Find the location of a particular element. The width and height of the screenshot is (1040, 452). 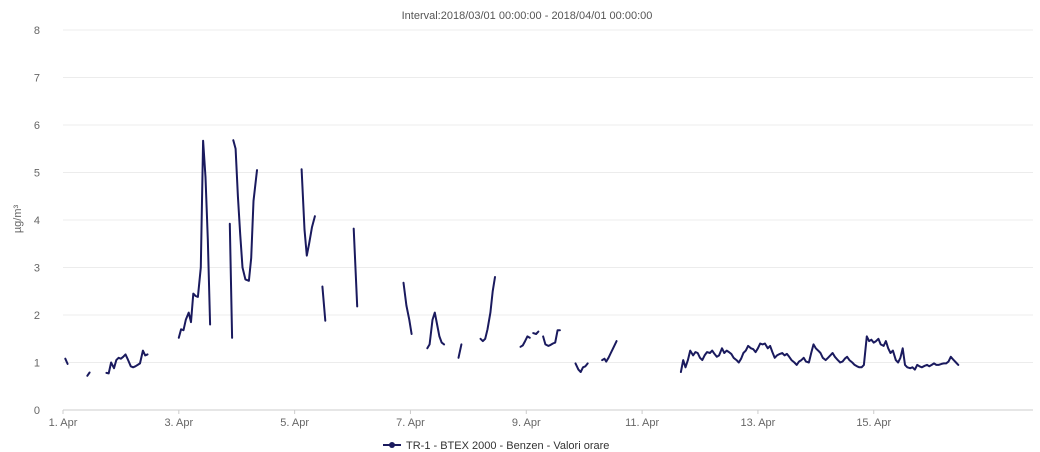

y-tick-label: 1 is located at coordinates (37, 364).